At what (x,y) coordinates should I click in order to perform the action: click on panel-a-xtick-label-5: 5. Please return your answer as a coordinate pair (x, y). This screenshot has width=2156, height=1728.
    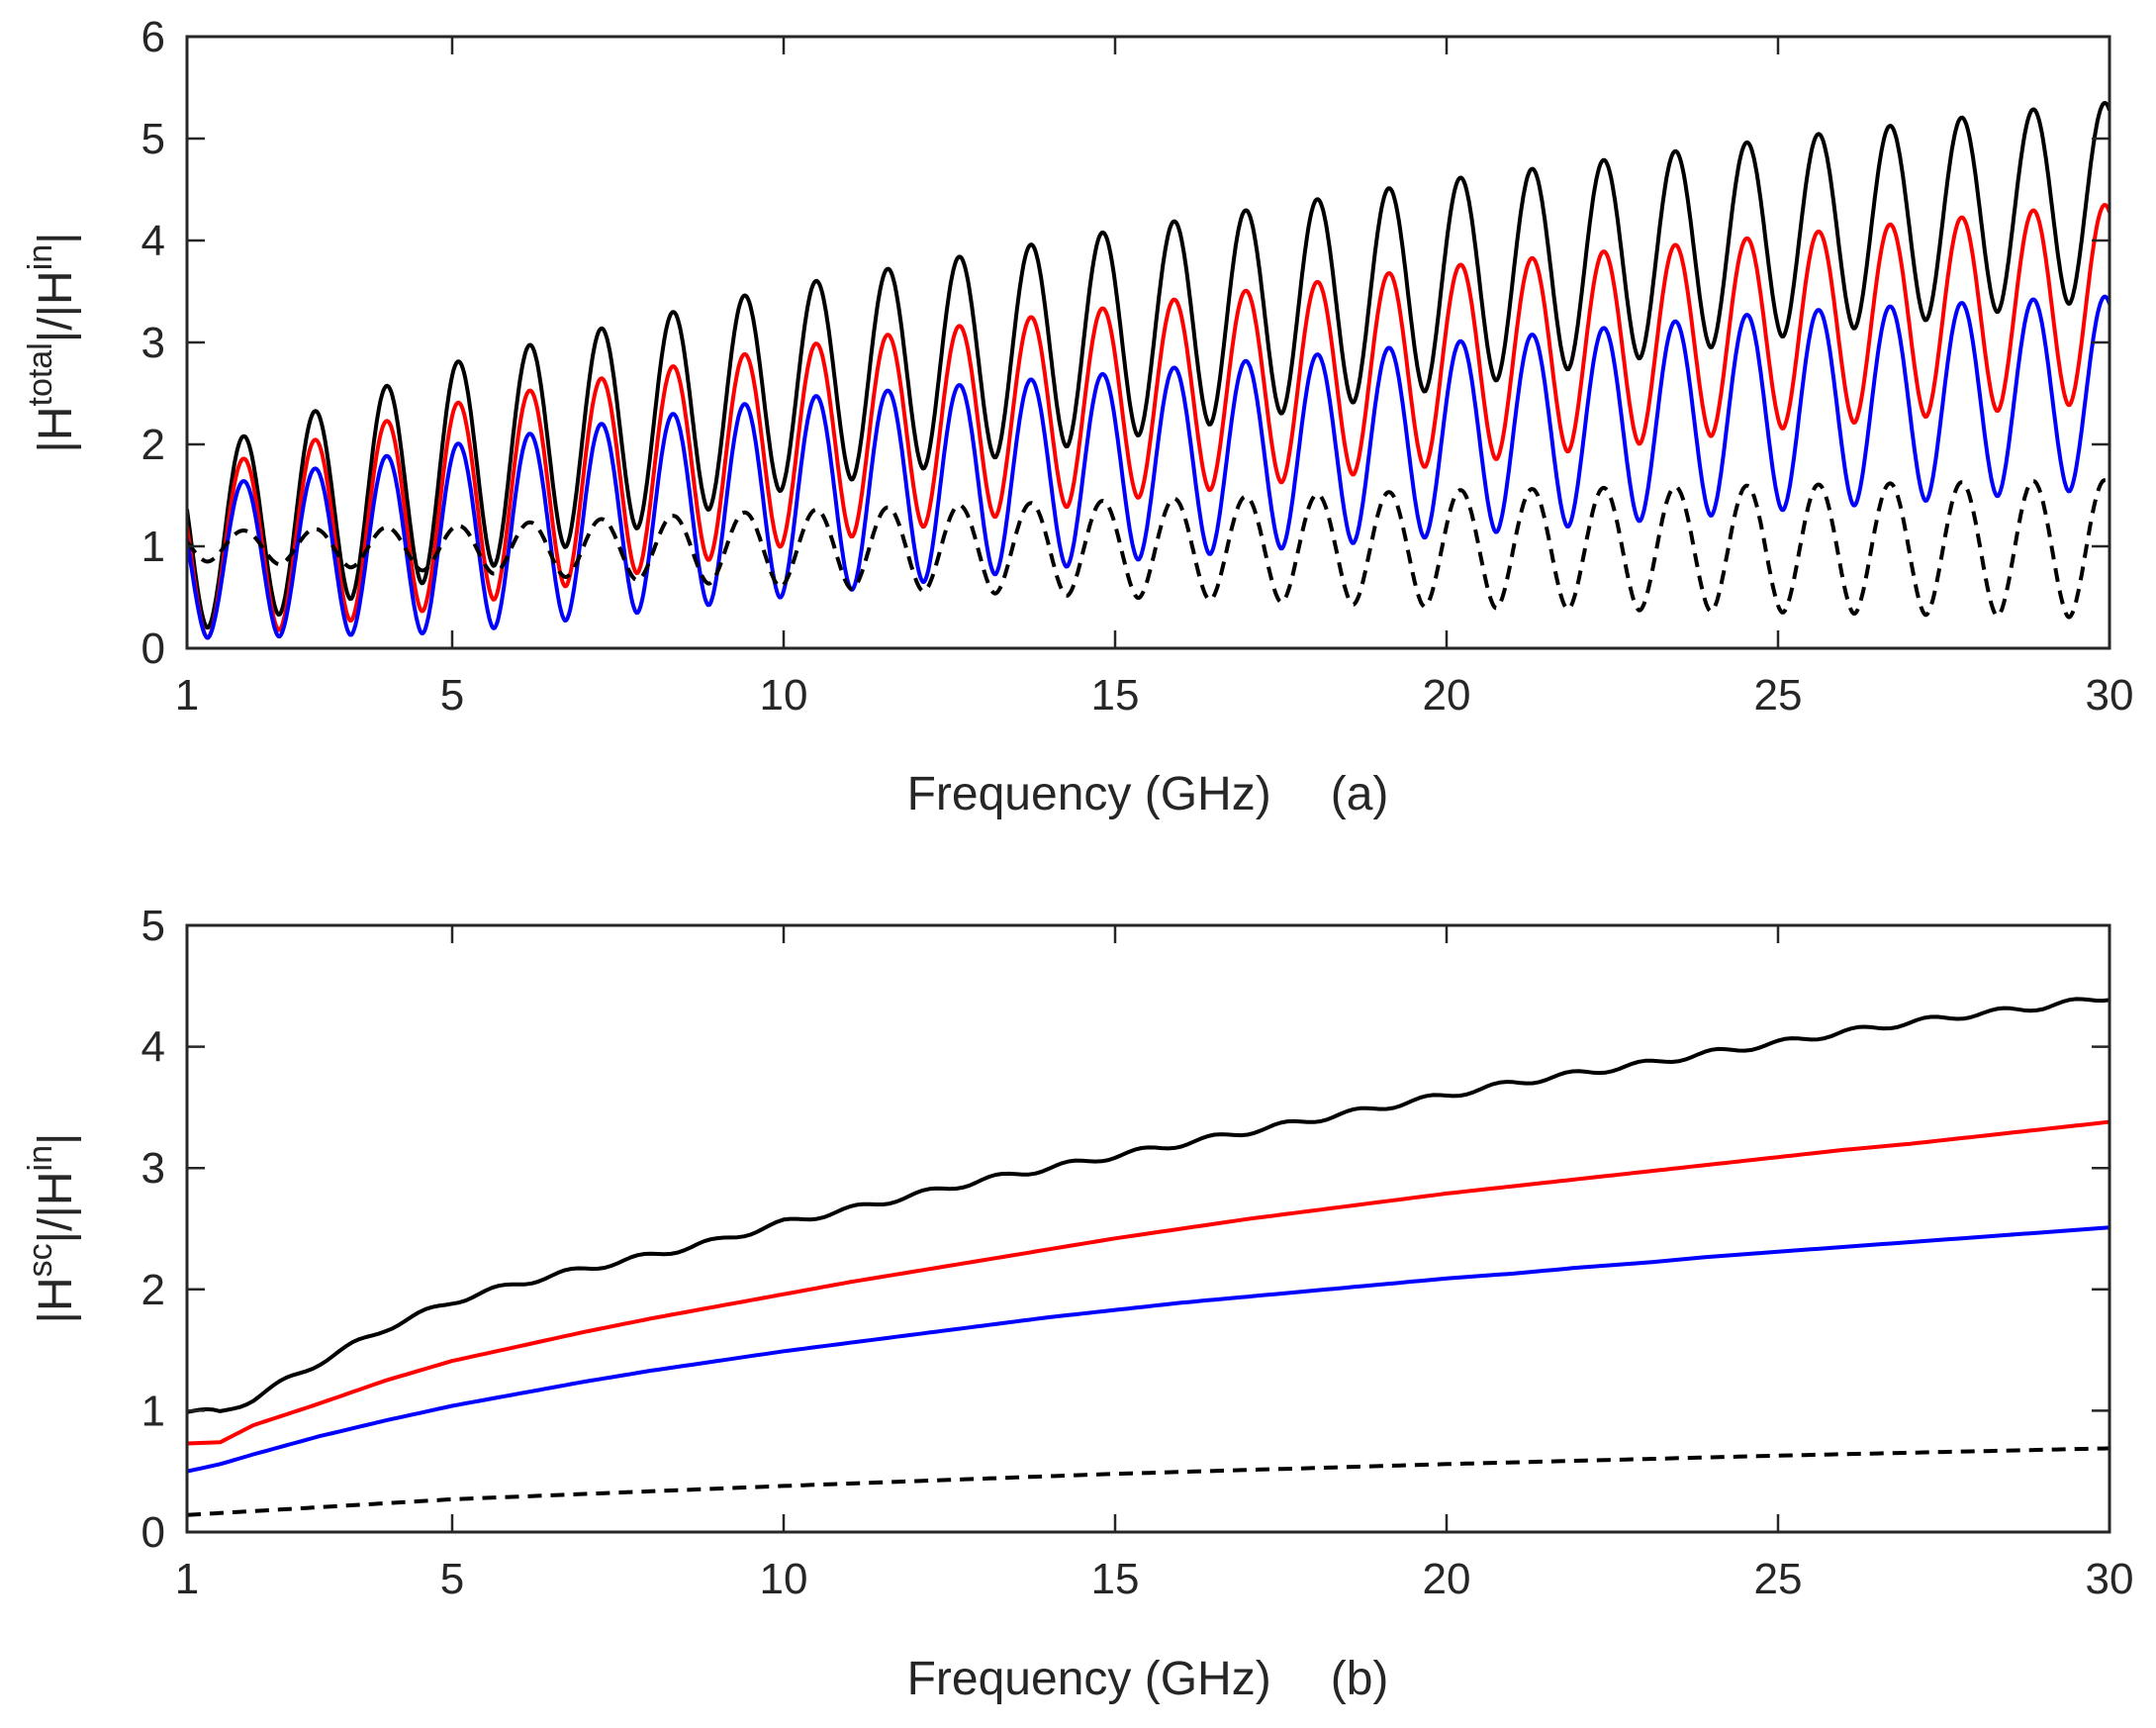
    Looking at the image, I should click on (452, 696).